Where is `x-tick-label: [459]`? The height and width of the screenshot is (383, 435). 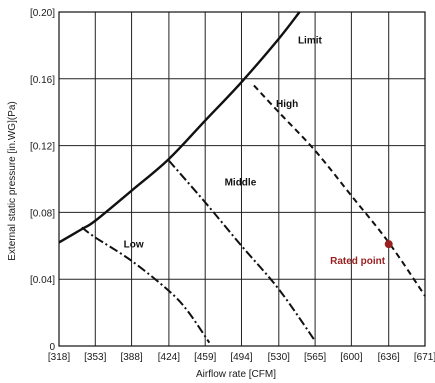 x-tick-label: [459] is located at coordinates (205, 357).